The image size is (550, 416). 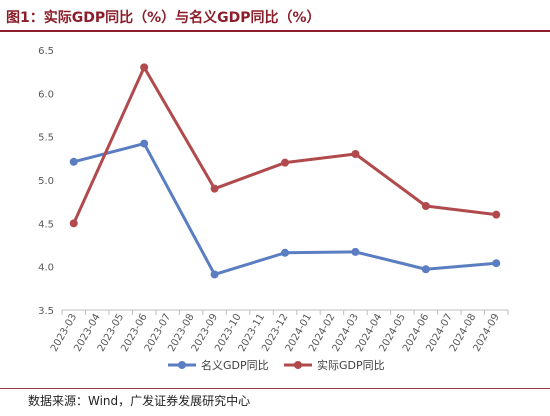 I want to click on title-divider, so click(x=275, y=31).